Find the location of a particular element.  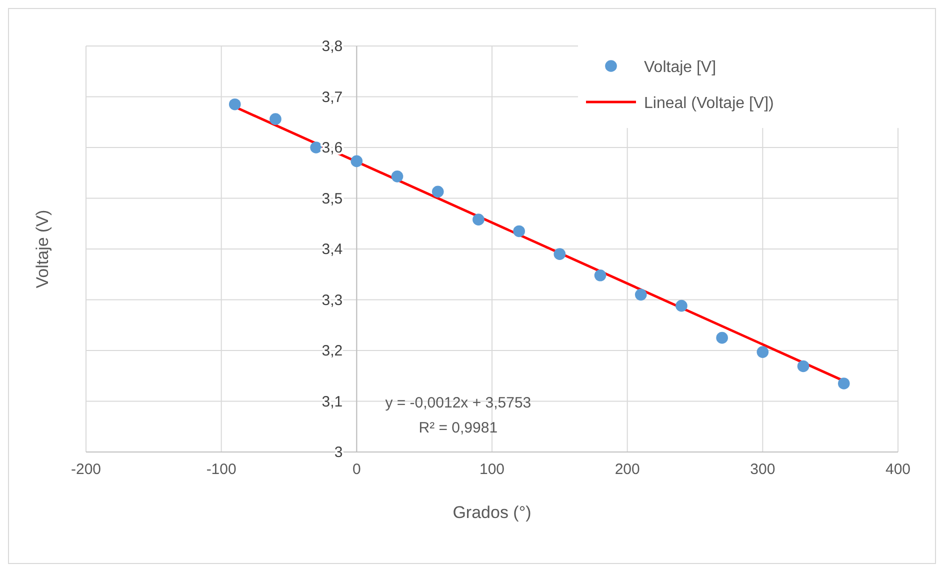

x-tick-label: 100 is located at coordinates (492, 469).